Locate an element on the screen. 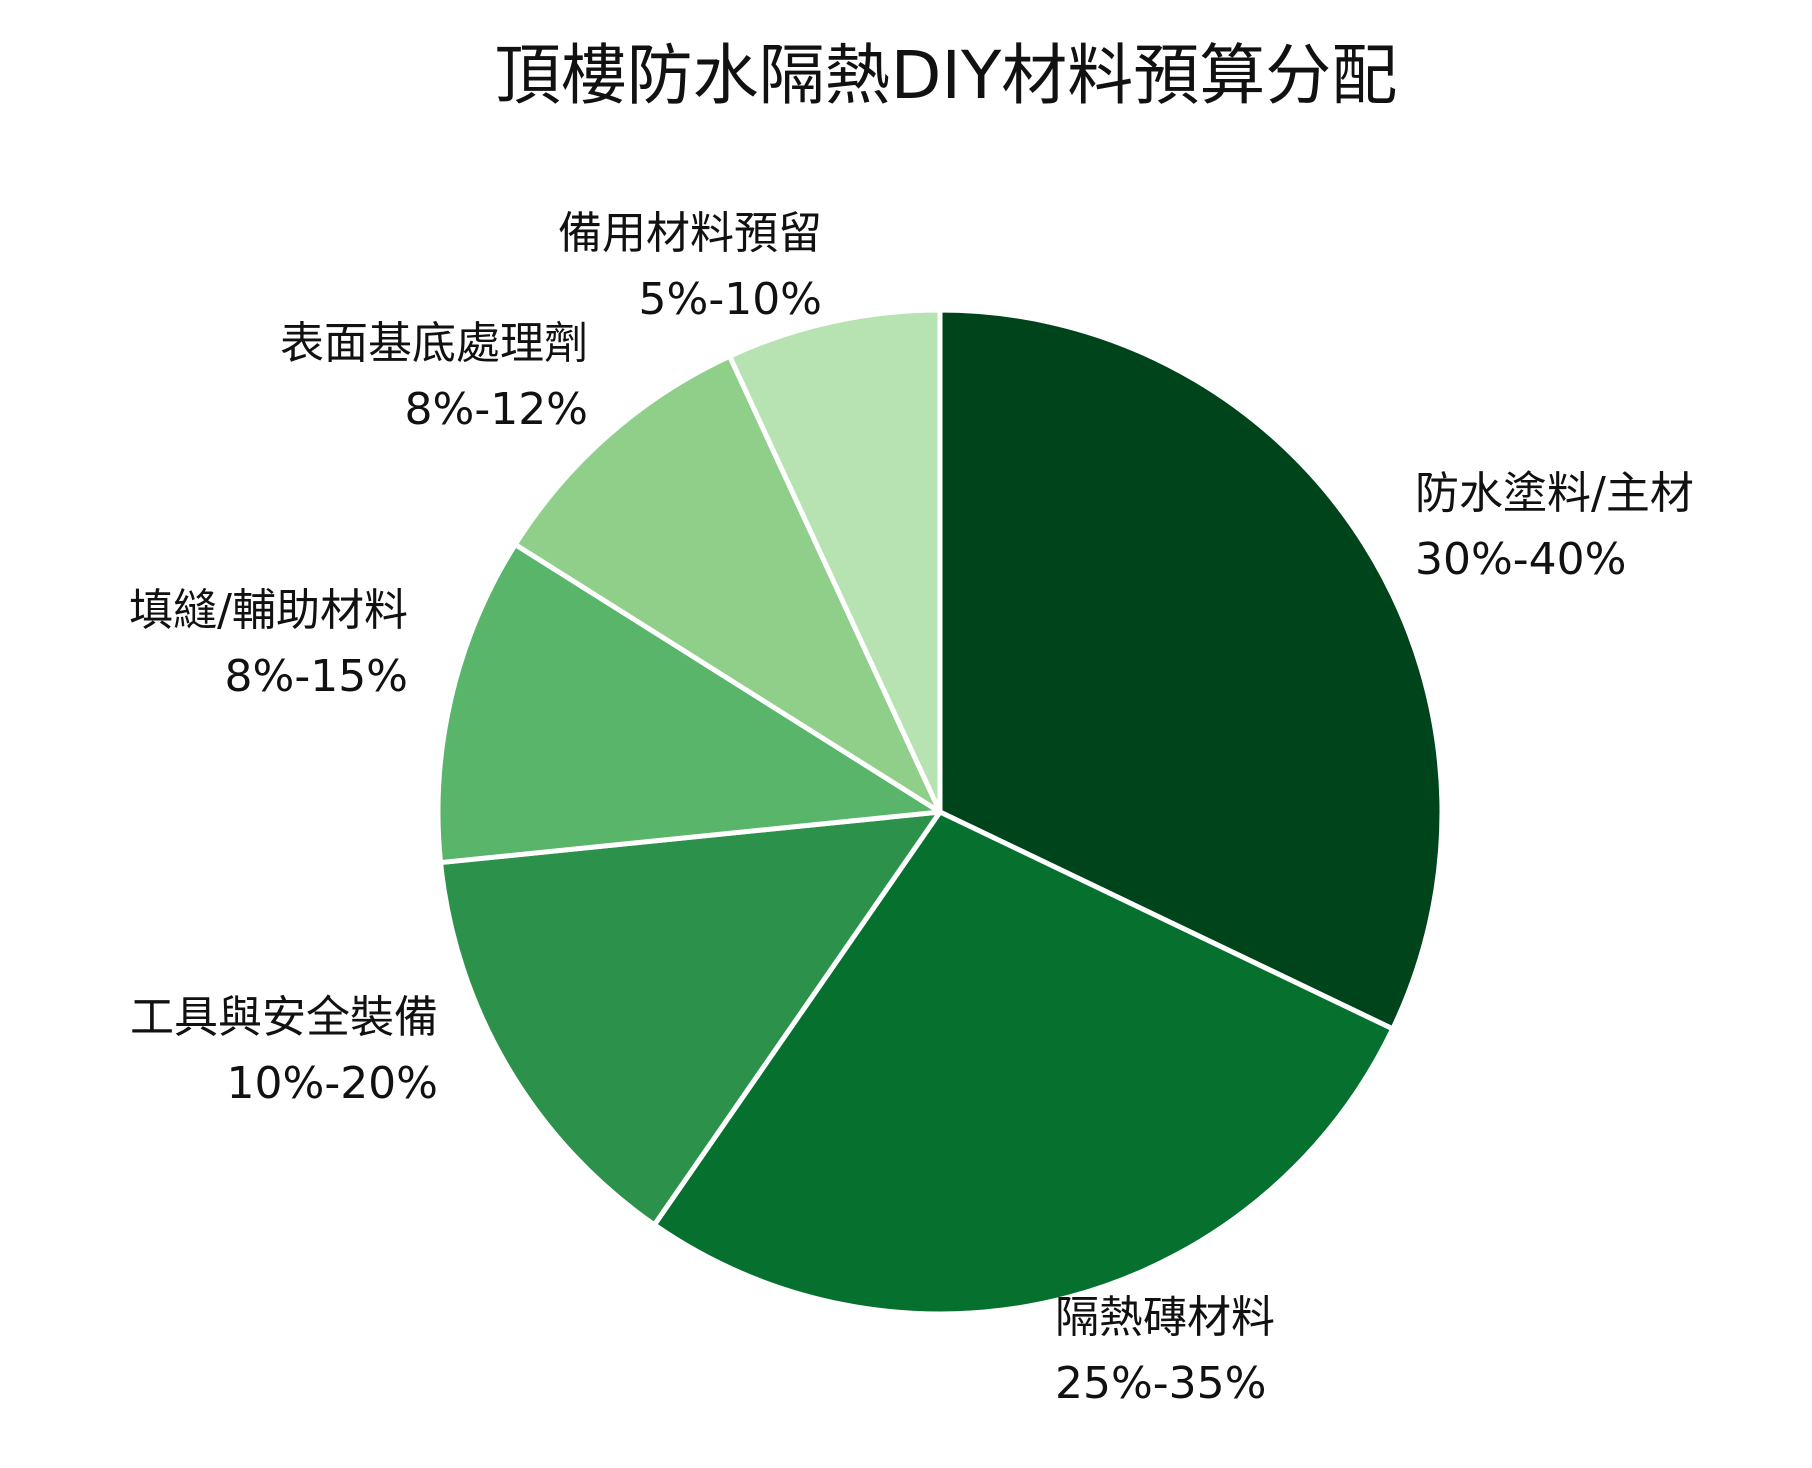  slice-range-label: 5%-10% is located at coordinates (730, 299).